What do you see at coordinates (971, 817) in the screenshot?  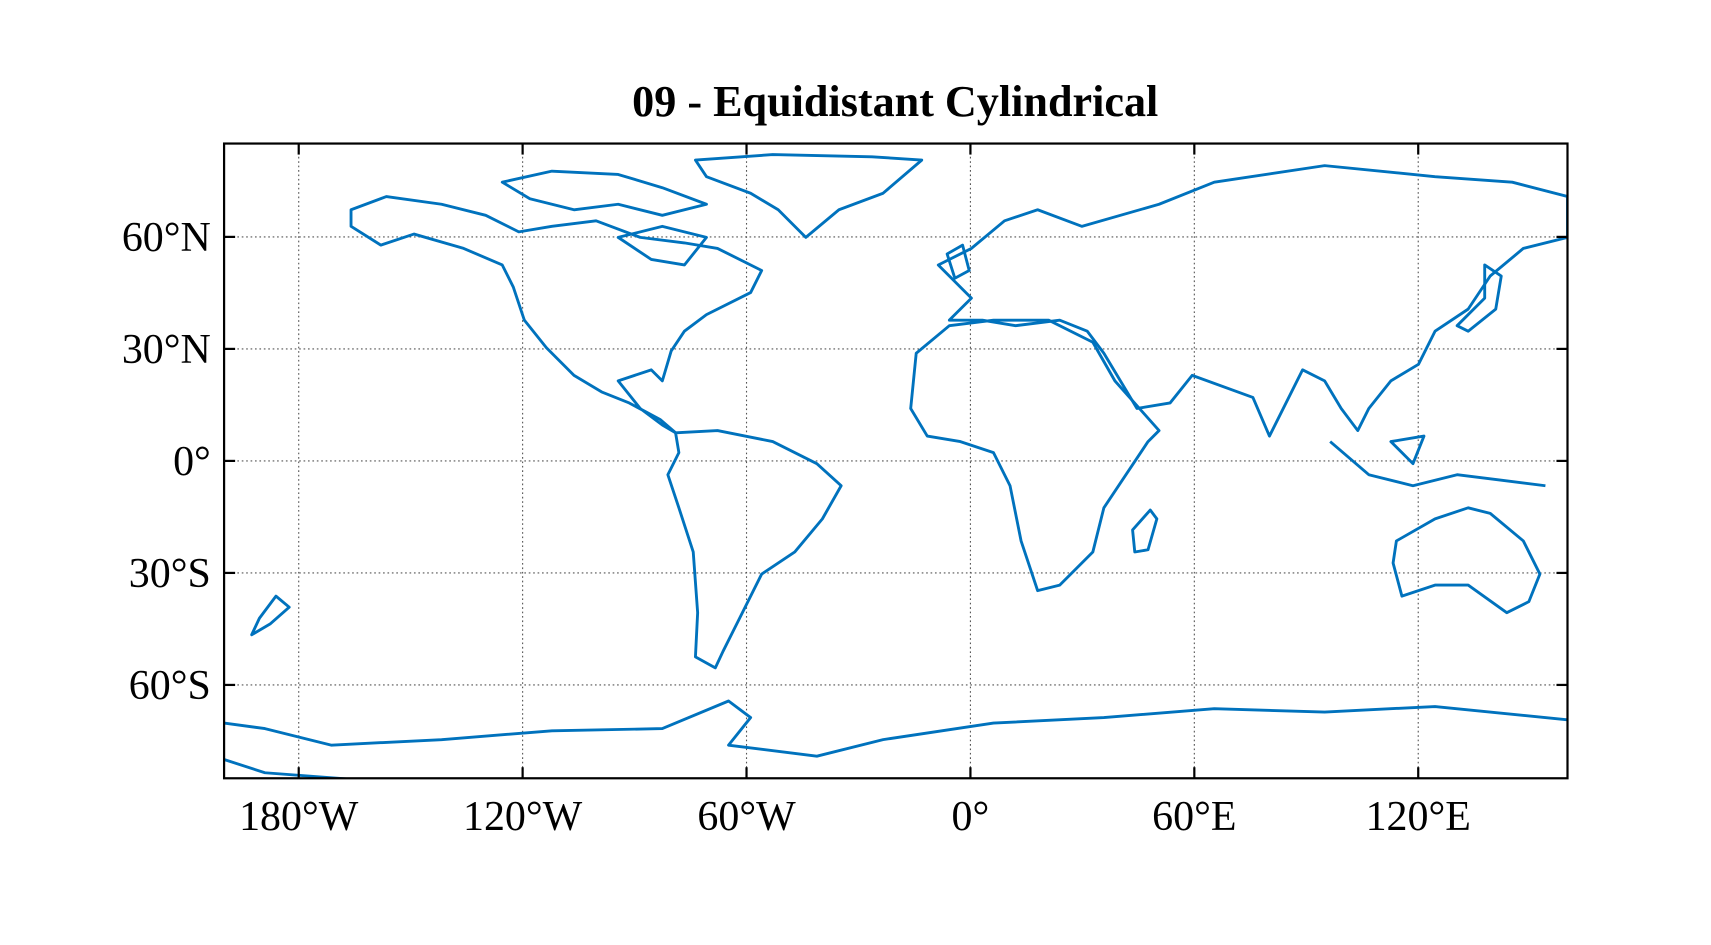 I see `x-tick-label: 0°` at bounding box center [971, 817].